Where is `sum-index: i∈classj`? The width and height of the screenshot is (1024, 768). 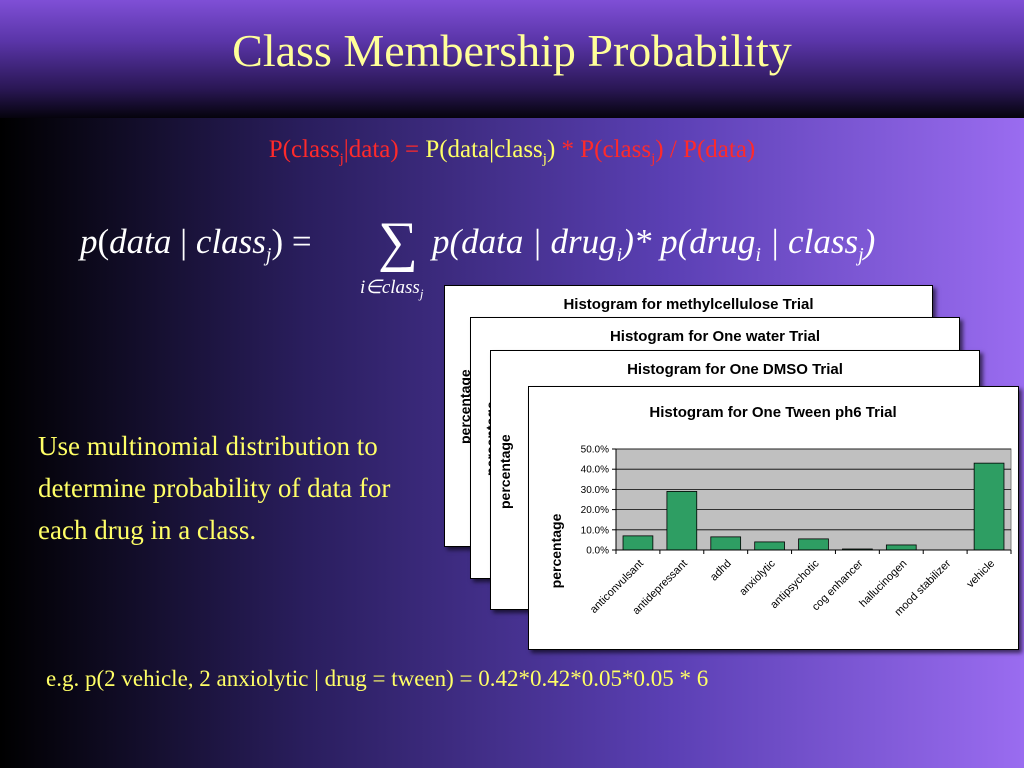 sum-index: i∈classj is located at coordinates (391, 289).